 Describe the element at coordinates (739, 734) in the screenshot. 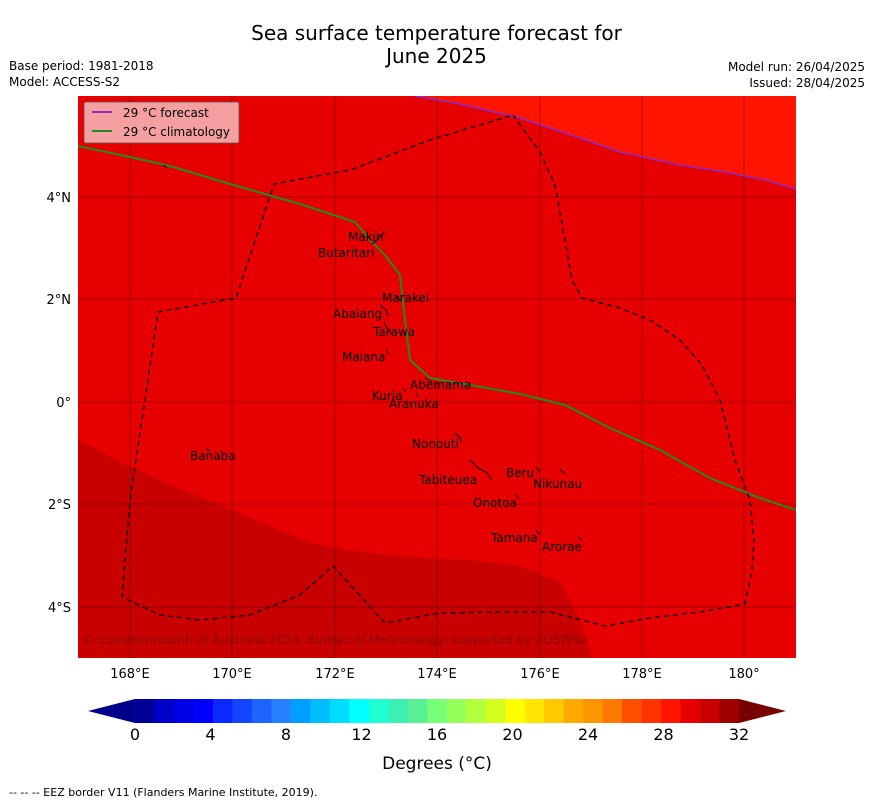

I see `cbar-tick-32: 32` at that location.